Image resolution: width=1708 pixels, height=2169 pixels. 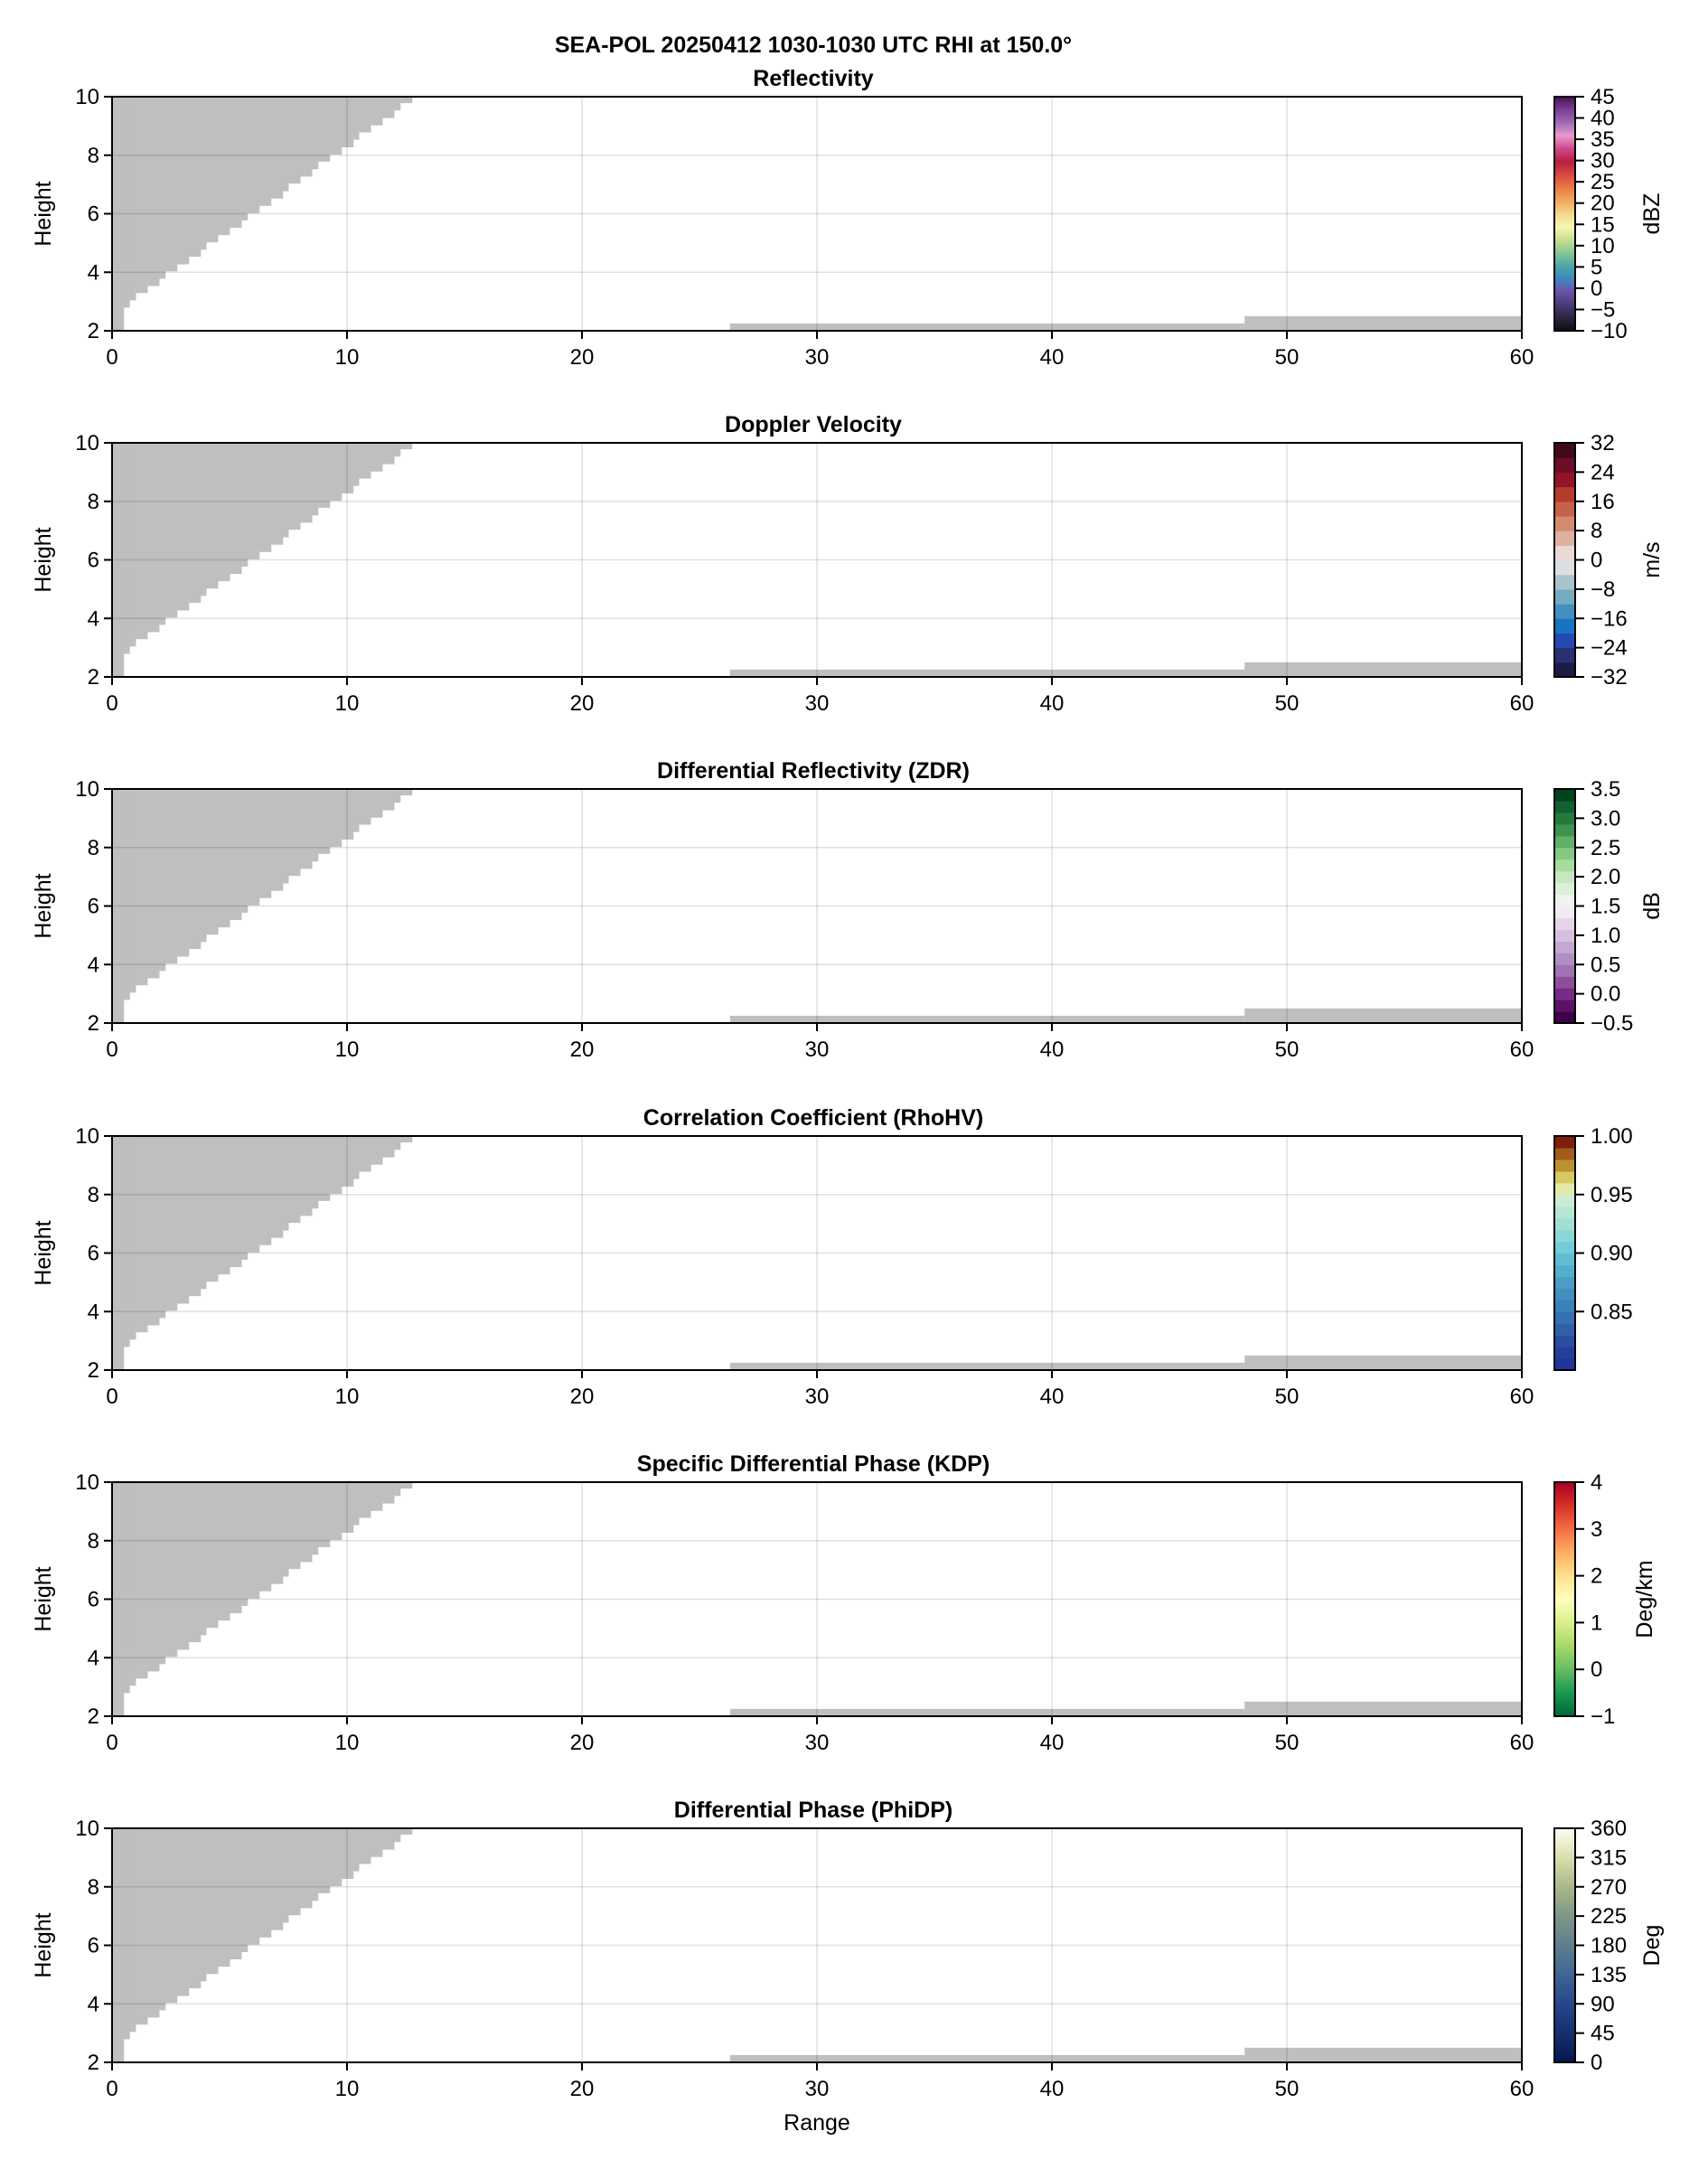 I want to click on colorbar-label: Deg/km, so click(x=1644, y=1599).